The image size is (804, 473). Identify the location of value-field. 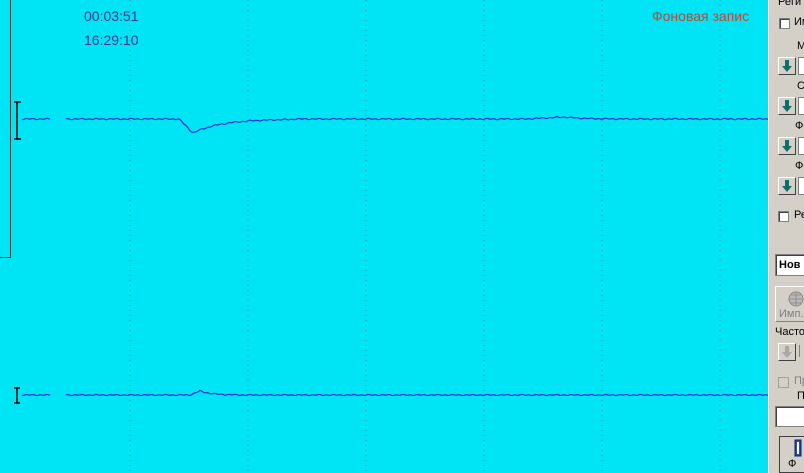
(789, 416).